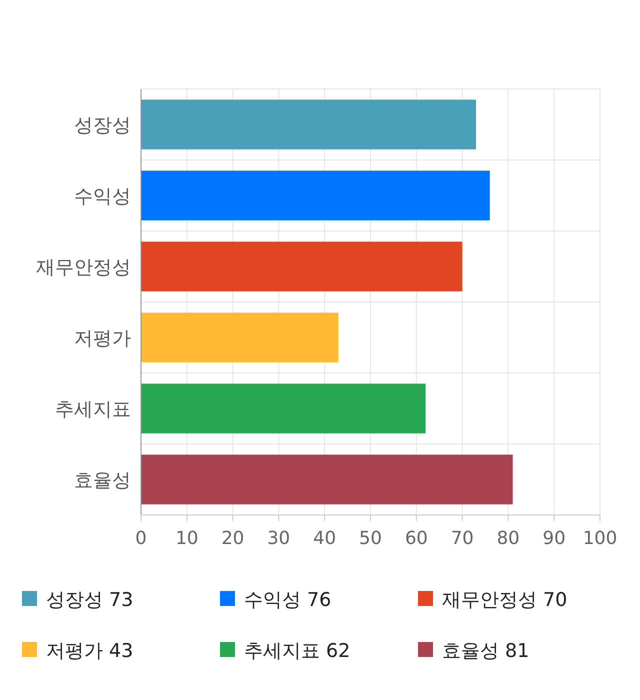 This screenshot has height=700, width=640. Describe the element at coordinates (102, 197) in the screenshot. I see `y-tick-label: 수익성` at that location.